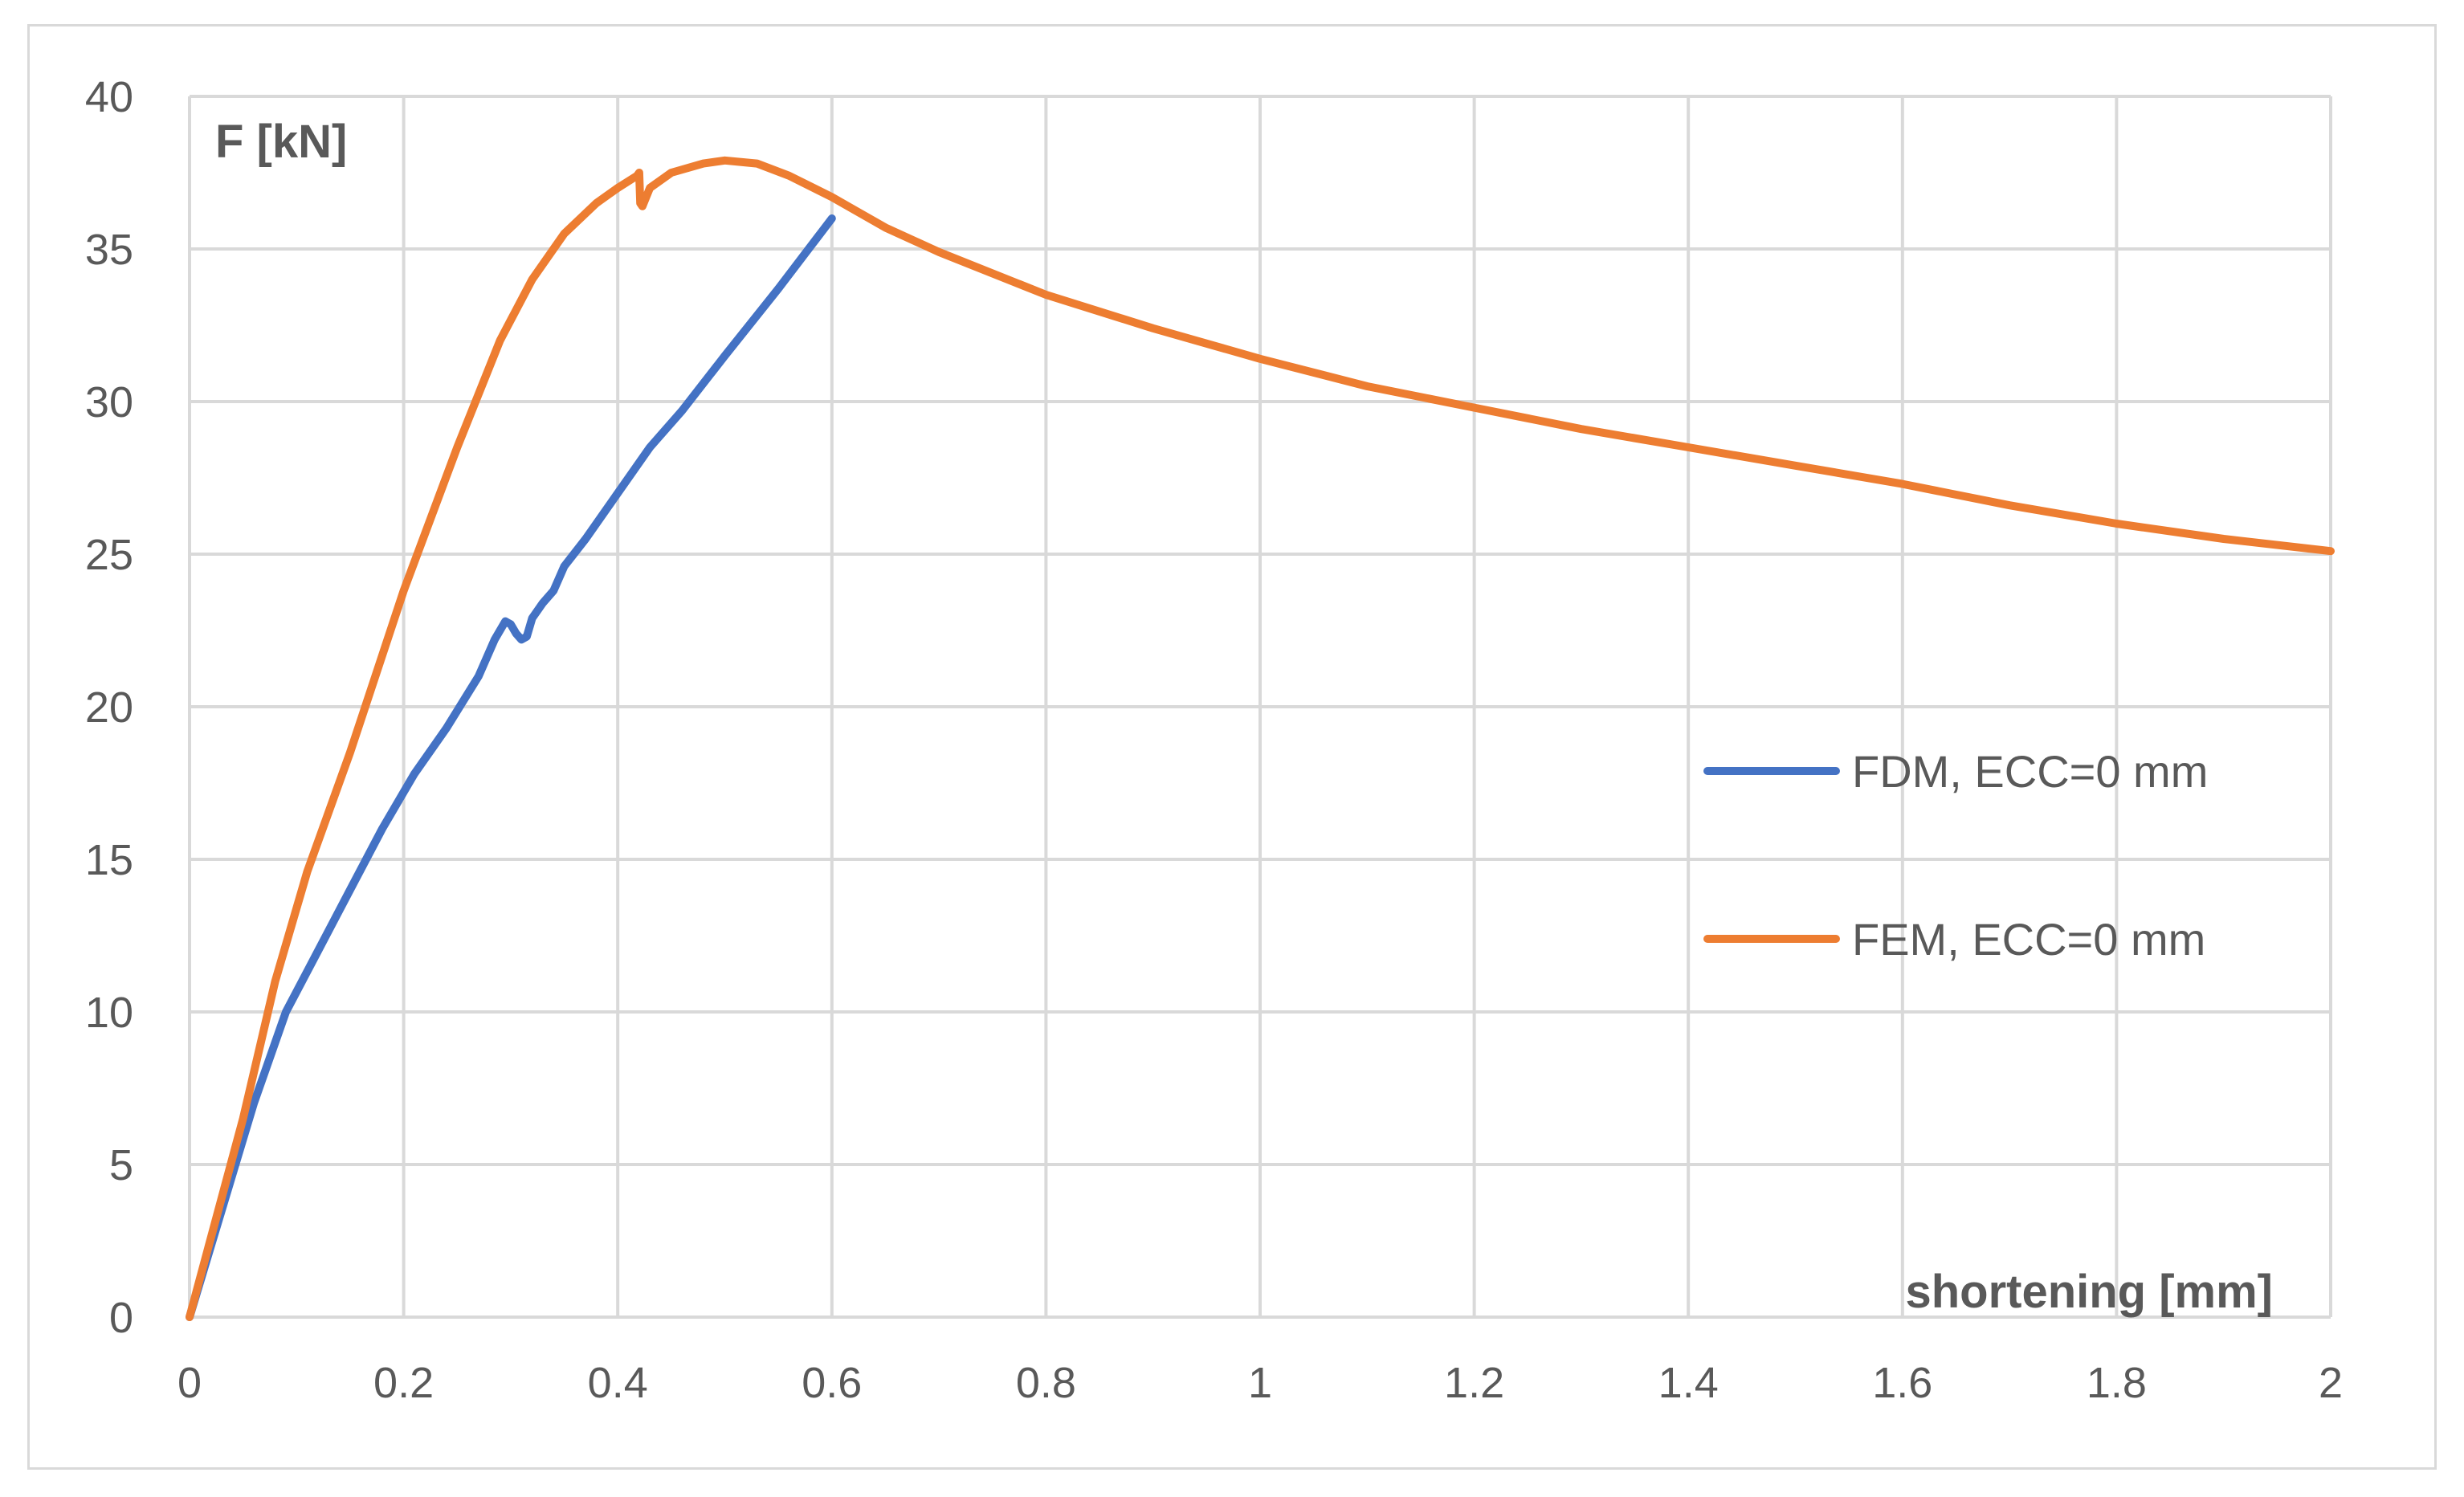 This screenshot has width=2464, height=1497. I want to click on x-tick-label: 0.8, so click(1046, 1383).